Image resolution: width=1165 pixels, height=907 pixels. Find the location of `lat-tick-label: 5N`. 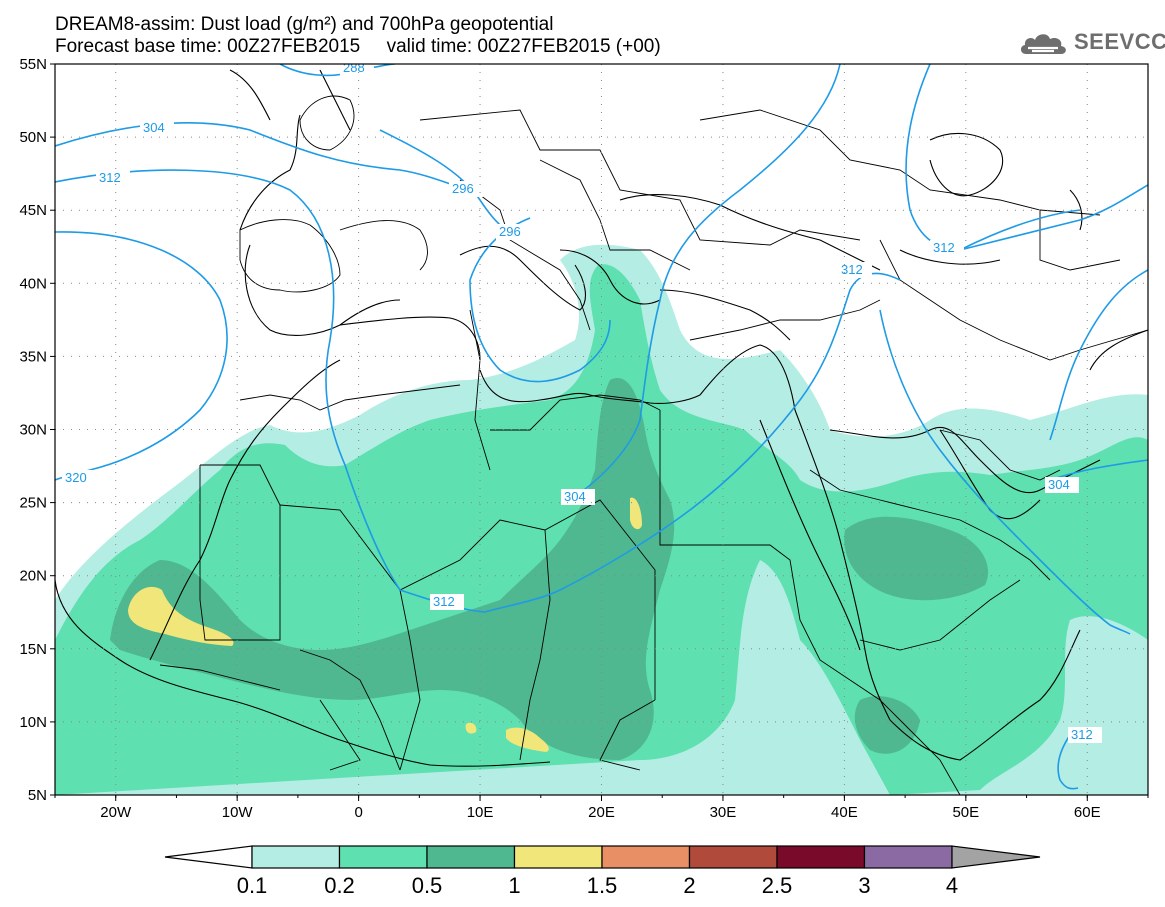

lat-tick-label: 5N is located at coordinates (37, 795).